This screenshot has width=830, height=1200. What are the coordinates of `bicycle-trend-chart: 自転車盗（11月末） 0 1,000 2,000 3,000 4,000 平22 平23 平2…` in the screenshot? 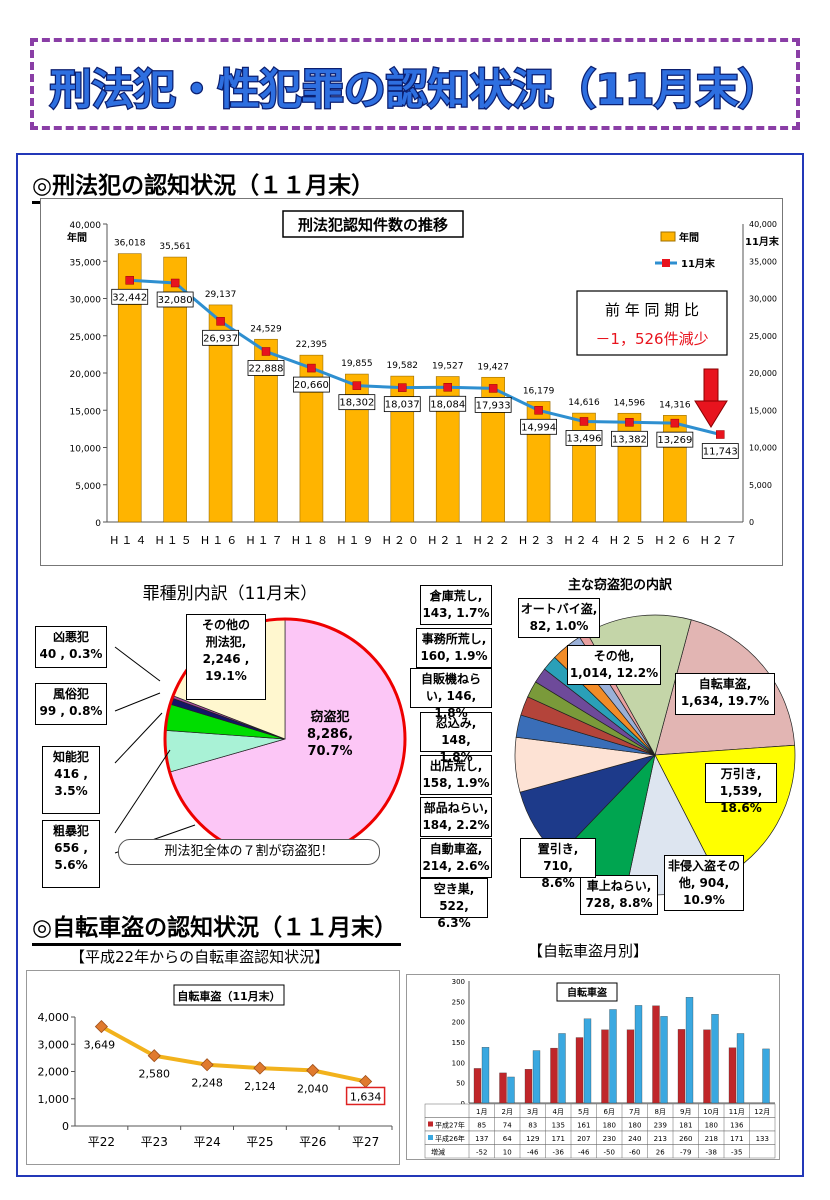 It's located at (213, 1067).